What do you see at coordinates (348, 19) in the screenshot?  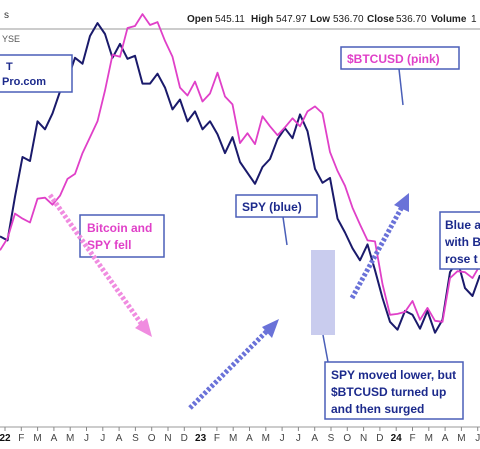 I see `low-value: 536.70` at bounding box center [348, 19].